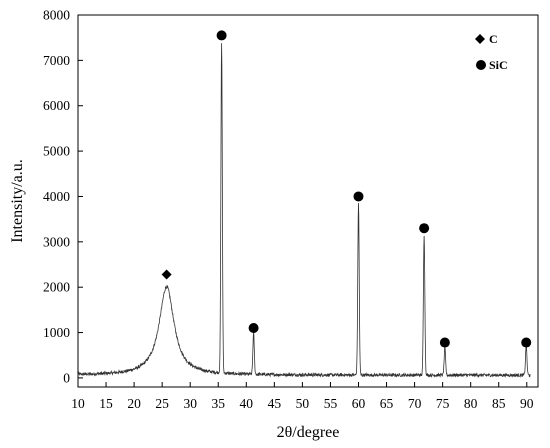 The image size is (550, 448). I want to click on legend: C SiC, so click(491, 52).